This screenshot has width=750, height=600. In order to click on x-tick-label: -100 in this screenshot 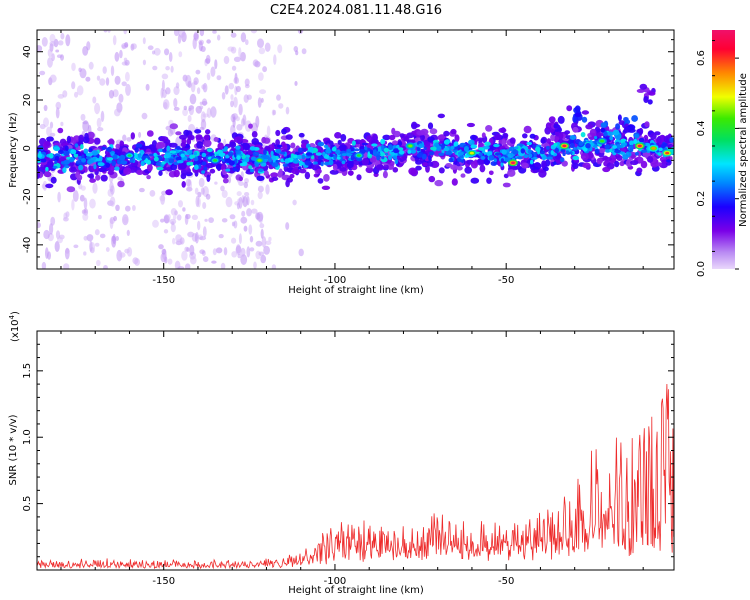, I will do `click(335, 280)`.